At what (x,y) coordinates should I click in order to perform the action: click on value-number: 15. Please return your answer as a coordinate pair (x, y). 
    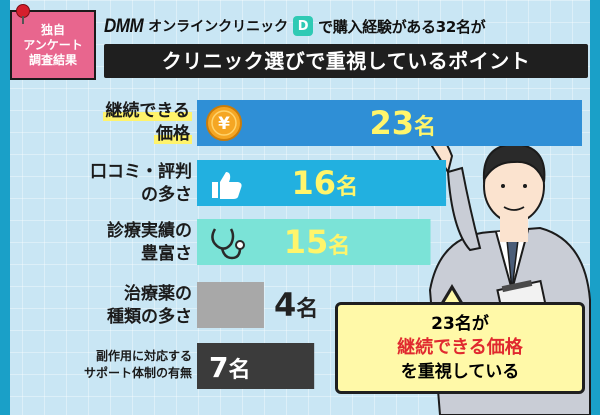
    Looking at the image, I should click on (306, 242).